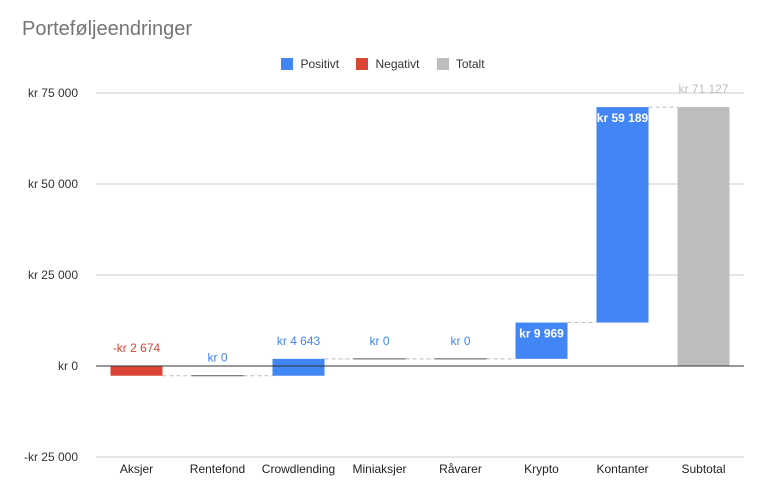 Image resolution: width=766 pixels, height=496 pixels. What do you see at coordinates (287, 64) in the screenshot?
I see `legend-swatch-positive` at bounding box center [287, 64].